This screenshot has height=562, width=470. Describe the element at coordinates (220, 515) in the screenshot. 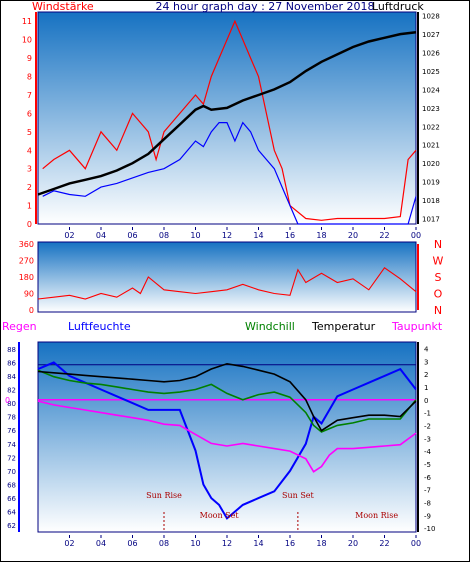

I see `astro-annotation: Moon Set` at that location.